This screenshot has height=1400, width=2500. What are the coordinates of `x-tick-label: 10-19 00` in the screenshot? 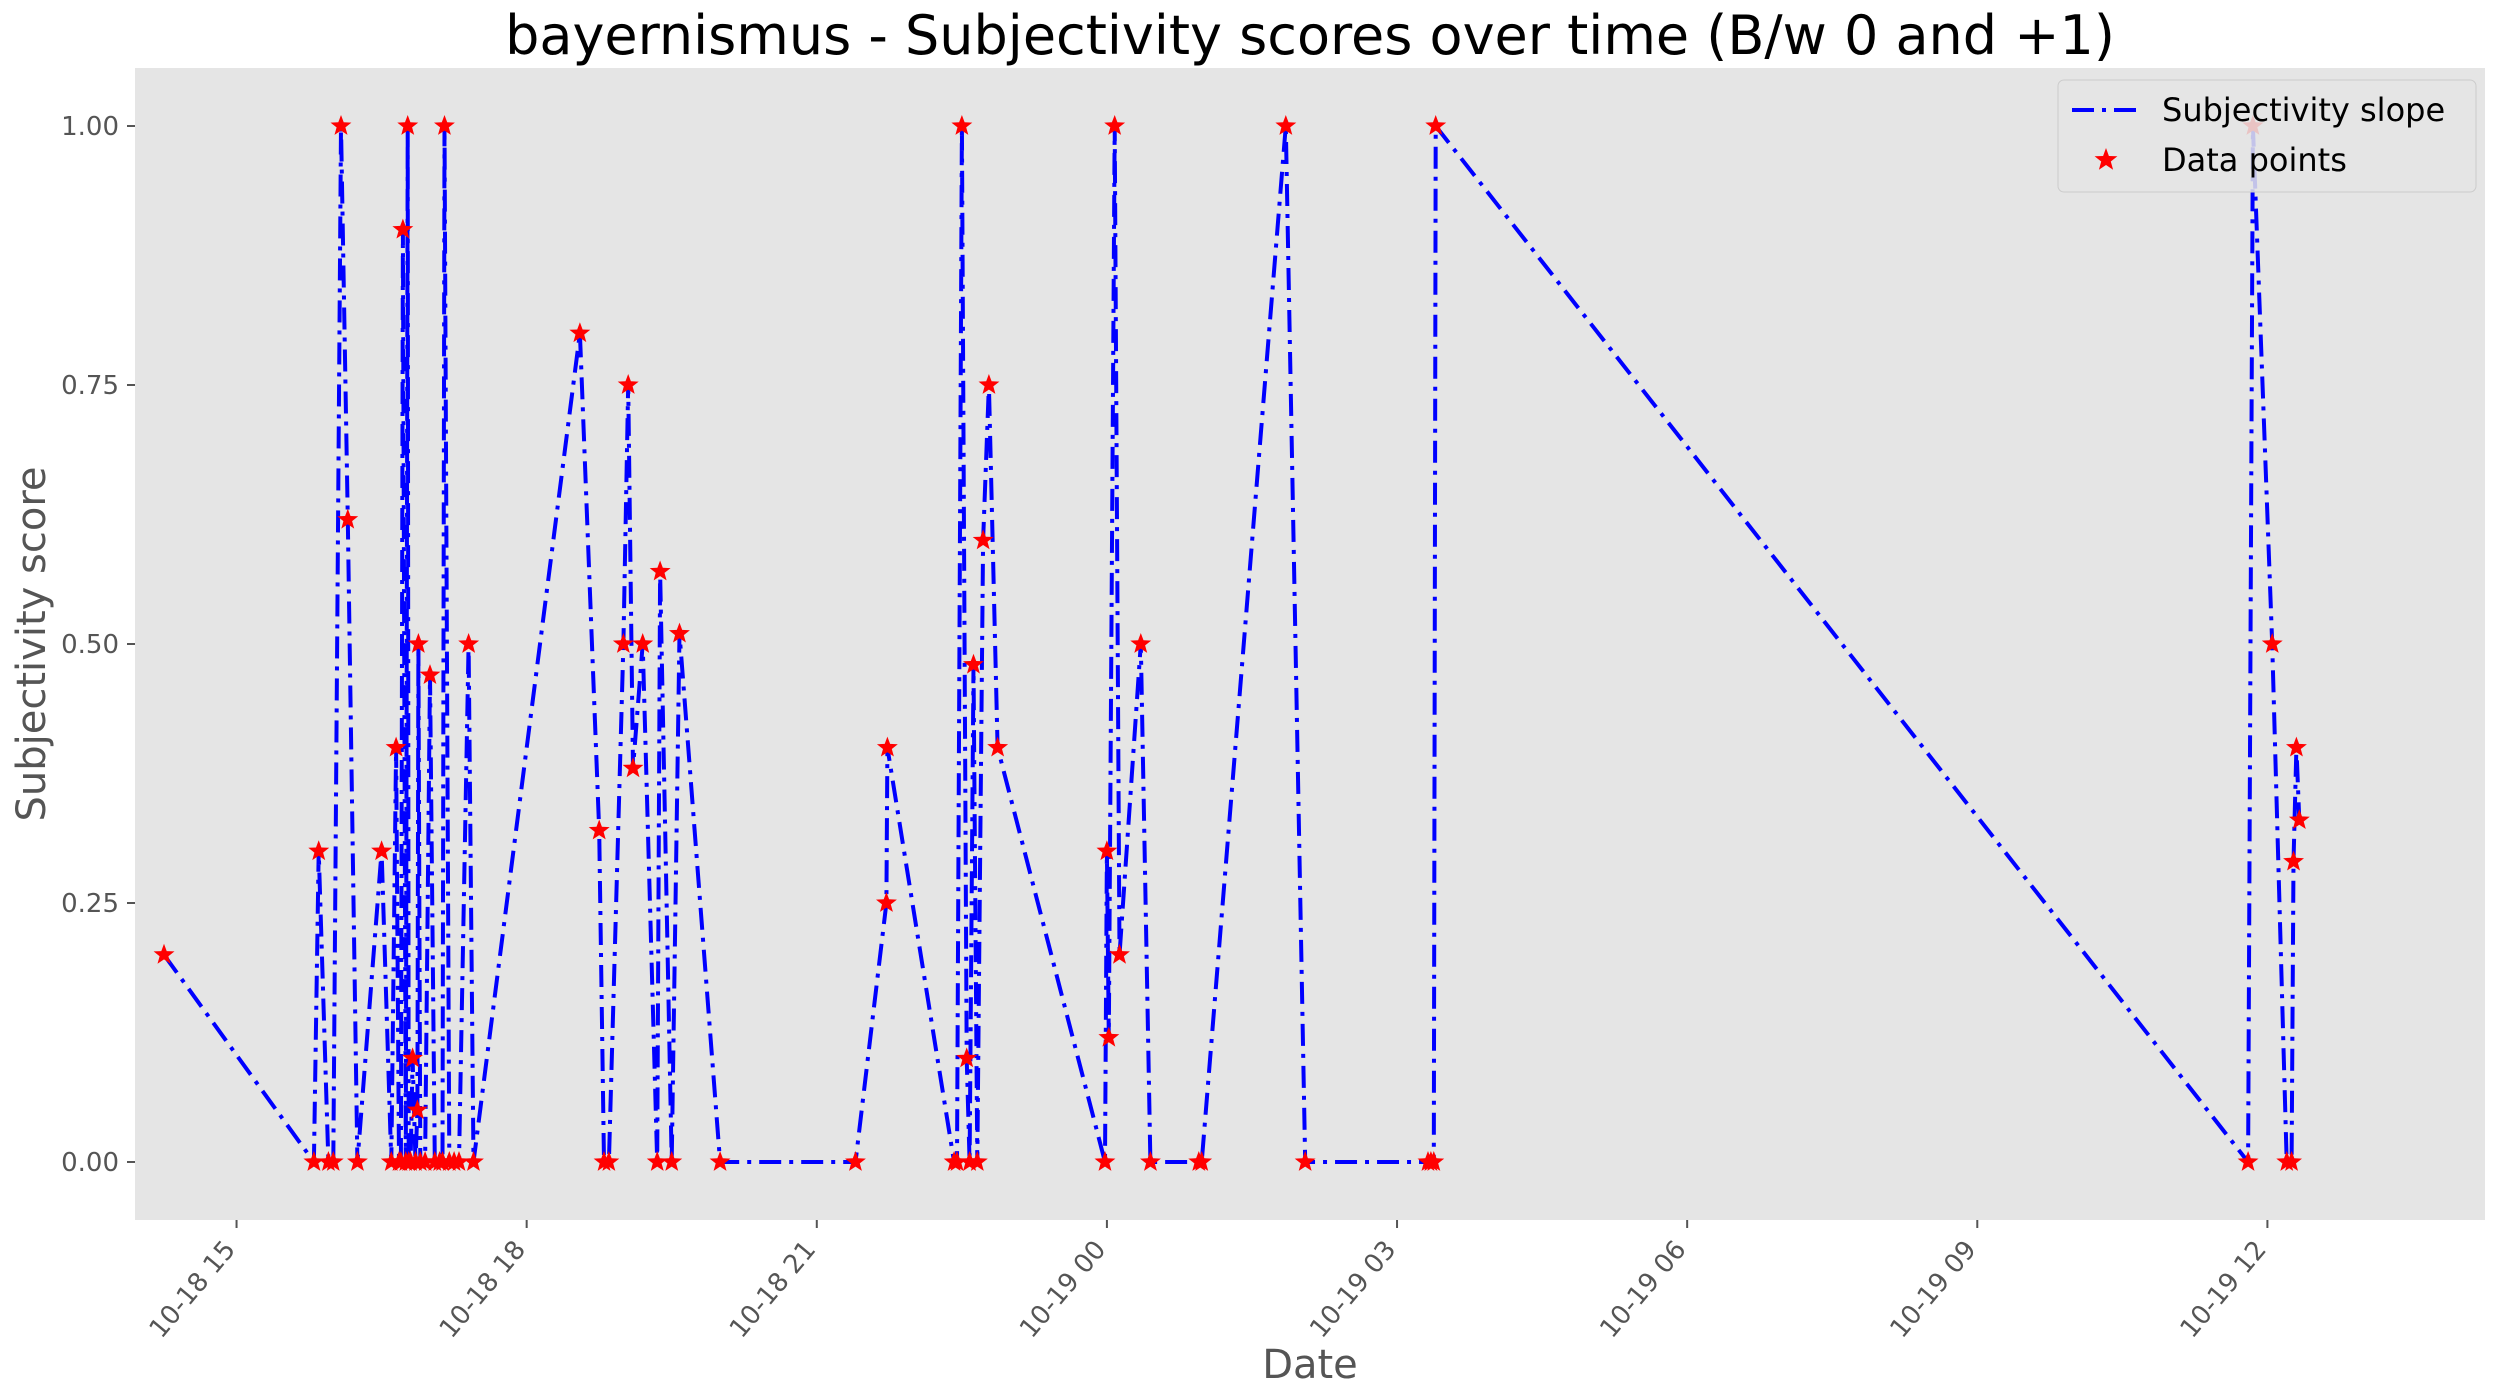 It's located at (1063, 1289).